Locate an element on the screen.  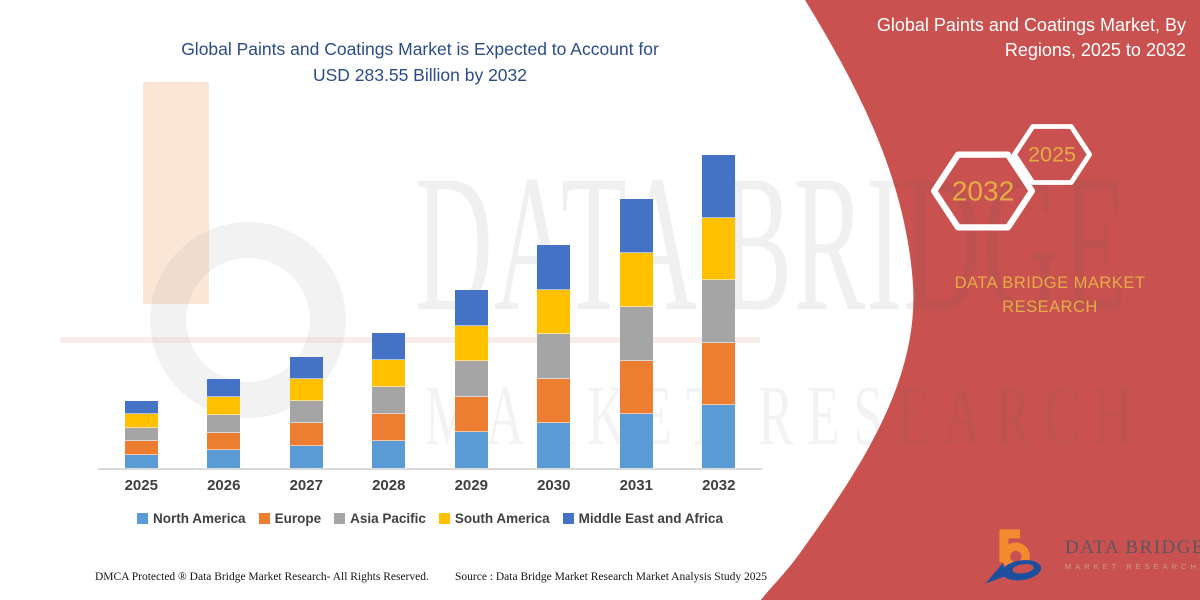
legend-item-middle-east-and-africa: Middle East and Africa is located at coordinates (642, 518).